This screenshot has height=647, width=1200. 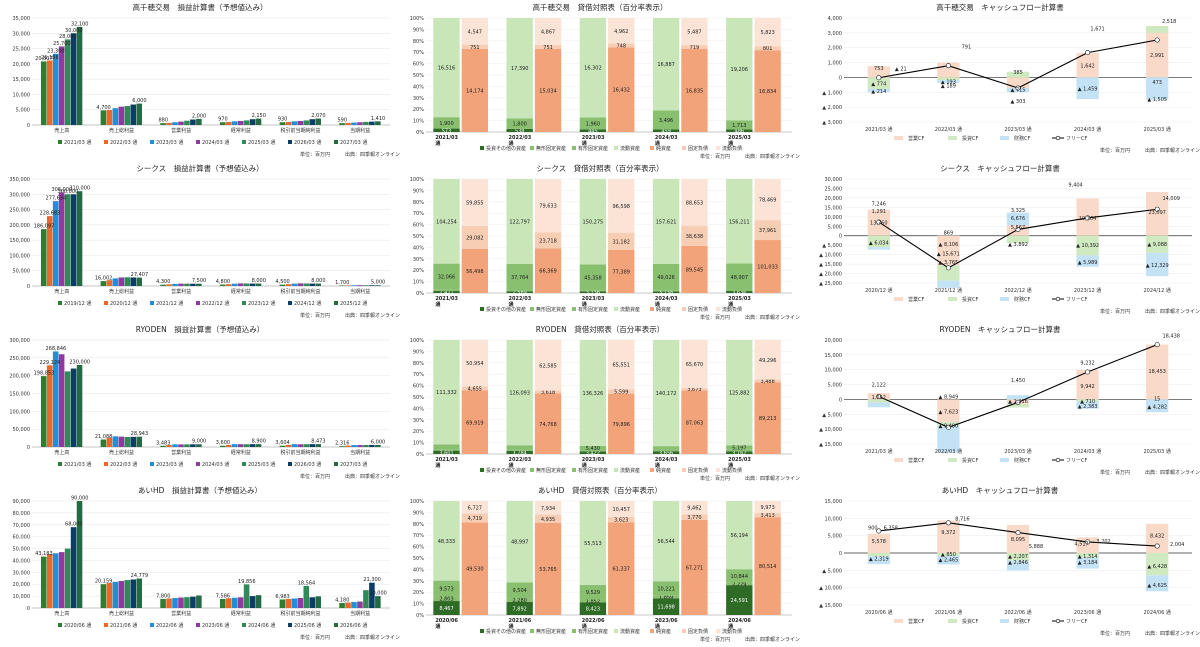 What do you see at coordinates (447, 69) in the screenshot?
I see `data-label: 16,516` at bounding box center [447, 69].